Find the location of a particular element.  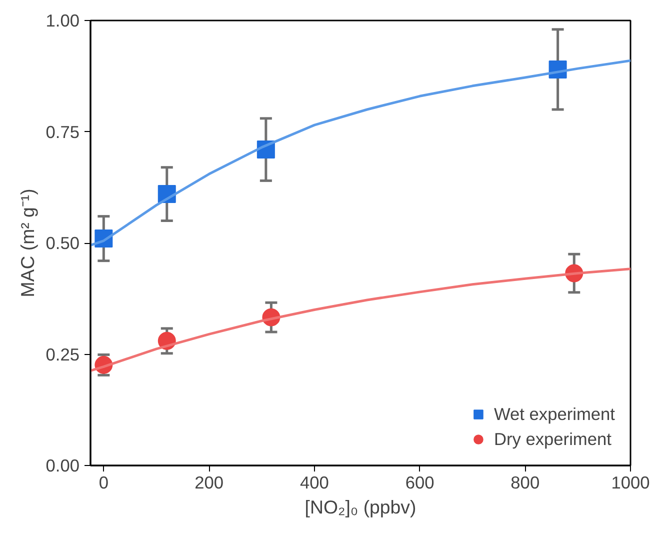

y-tick-label: 0.25 is located at coordinates (63, 354).